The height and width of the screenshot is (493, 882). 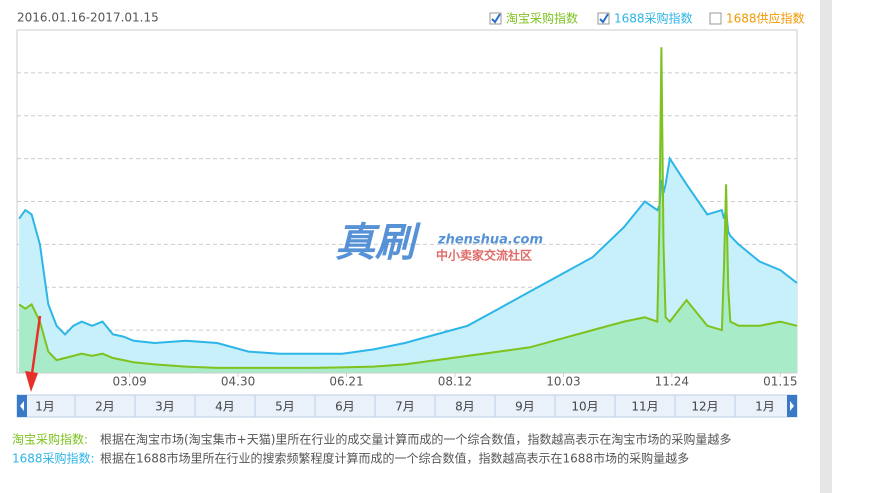 I want to click on x-tick-label: 10.03, so click(x=563, y=382).